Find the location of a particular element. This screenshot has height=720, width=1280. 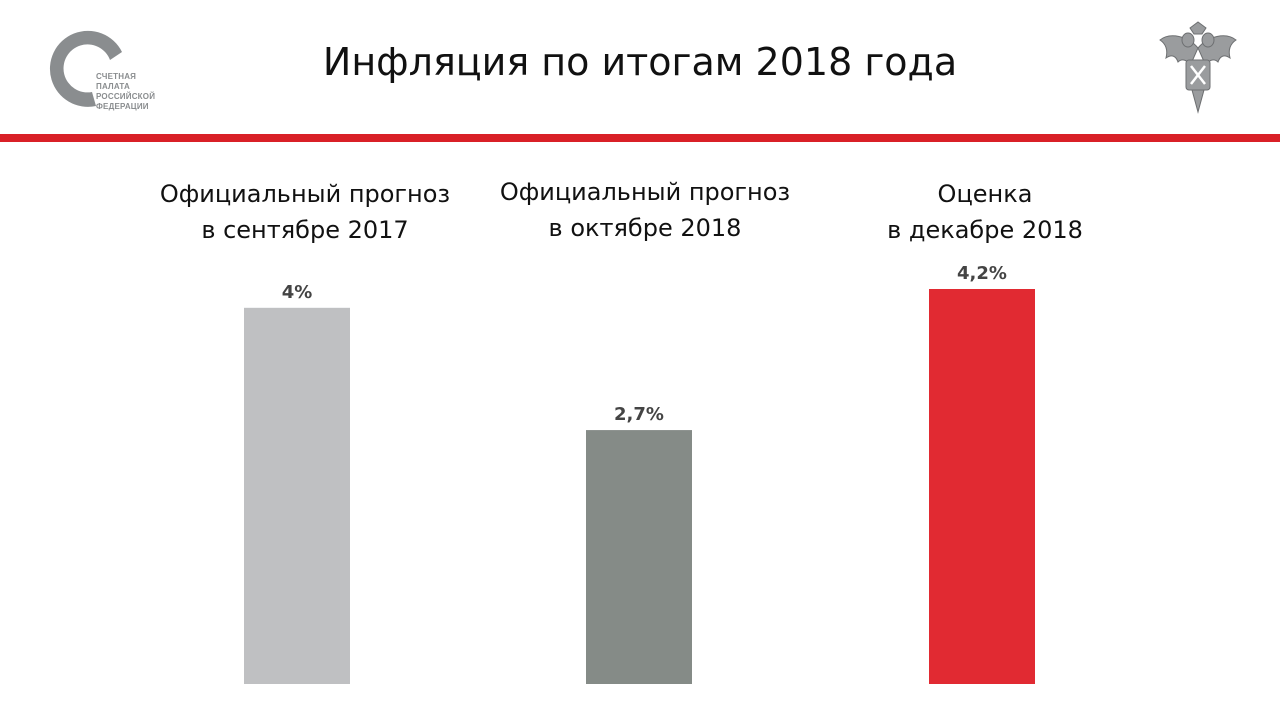

accounts-chamber-logo: СЧЕТНАЯ ПАЛАТА РОССИЙСКОЙ ФЕДЕРАЦИИ is located at coordinates (109, 71).